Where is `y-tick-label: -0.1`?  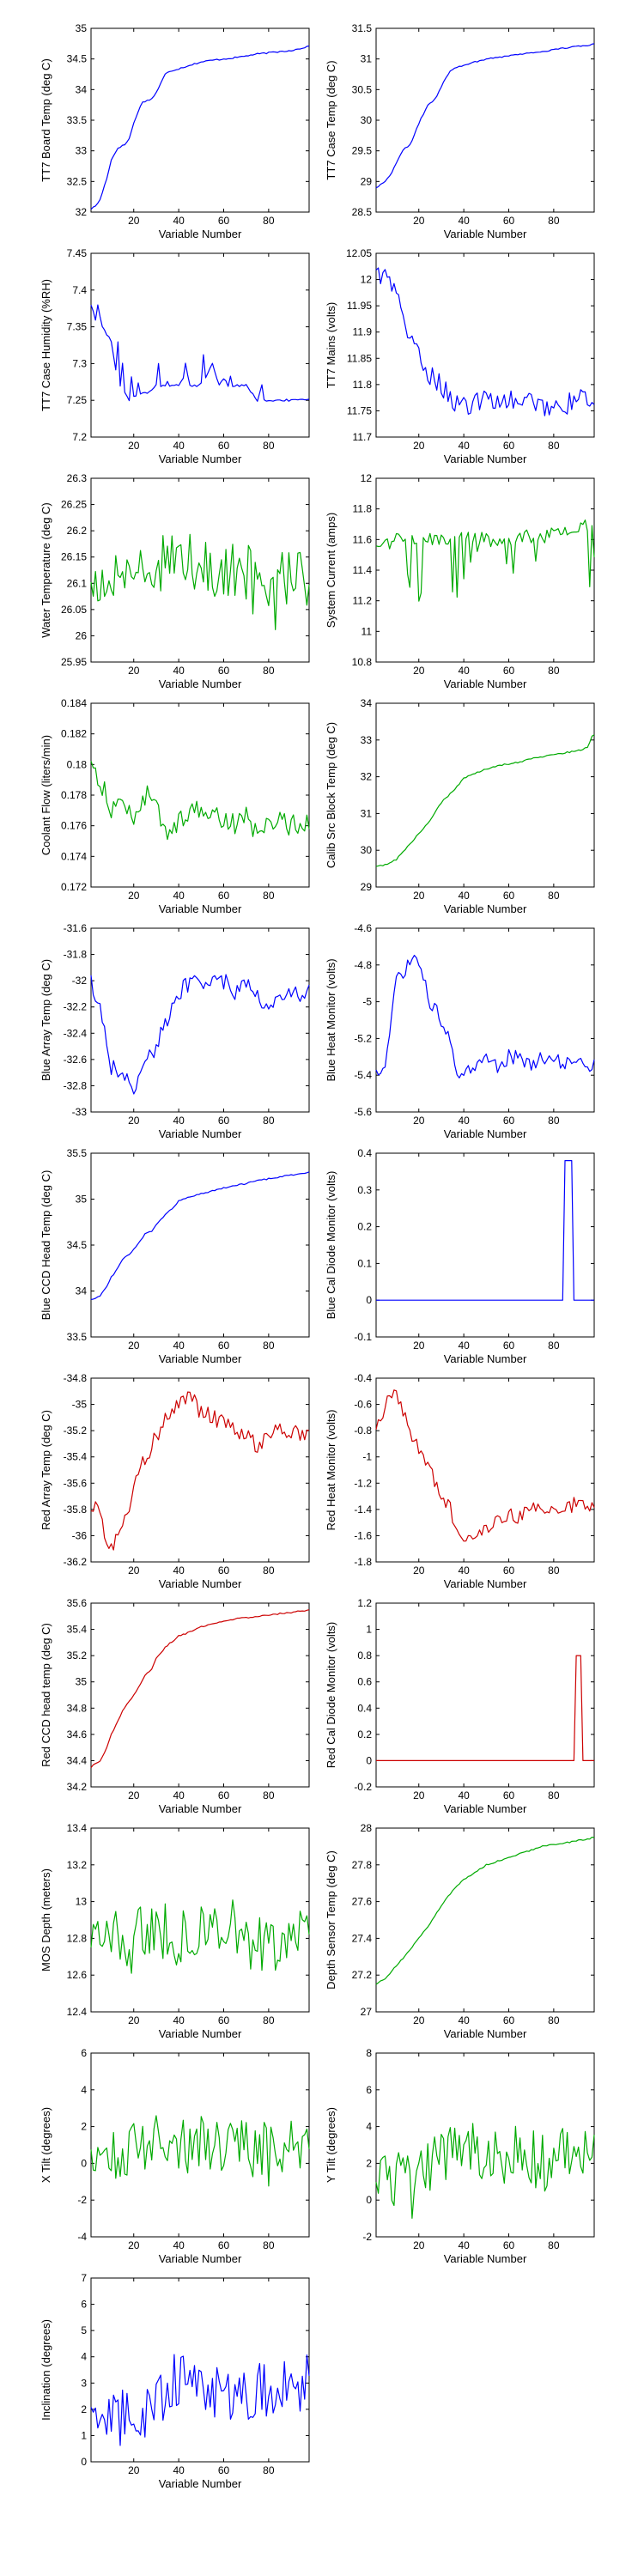
y-tick-label: -0.1 is located at coordinates (363, 1337).